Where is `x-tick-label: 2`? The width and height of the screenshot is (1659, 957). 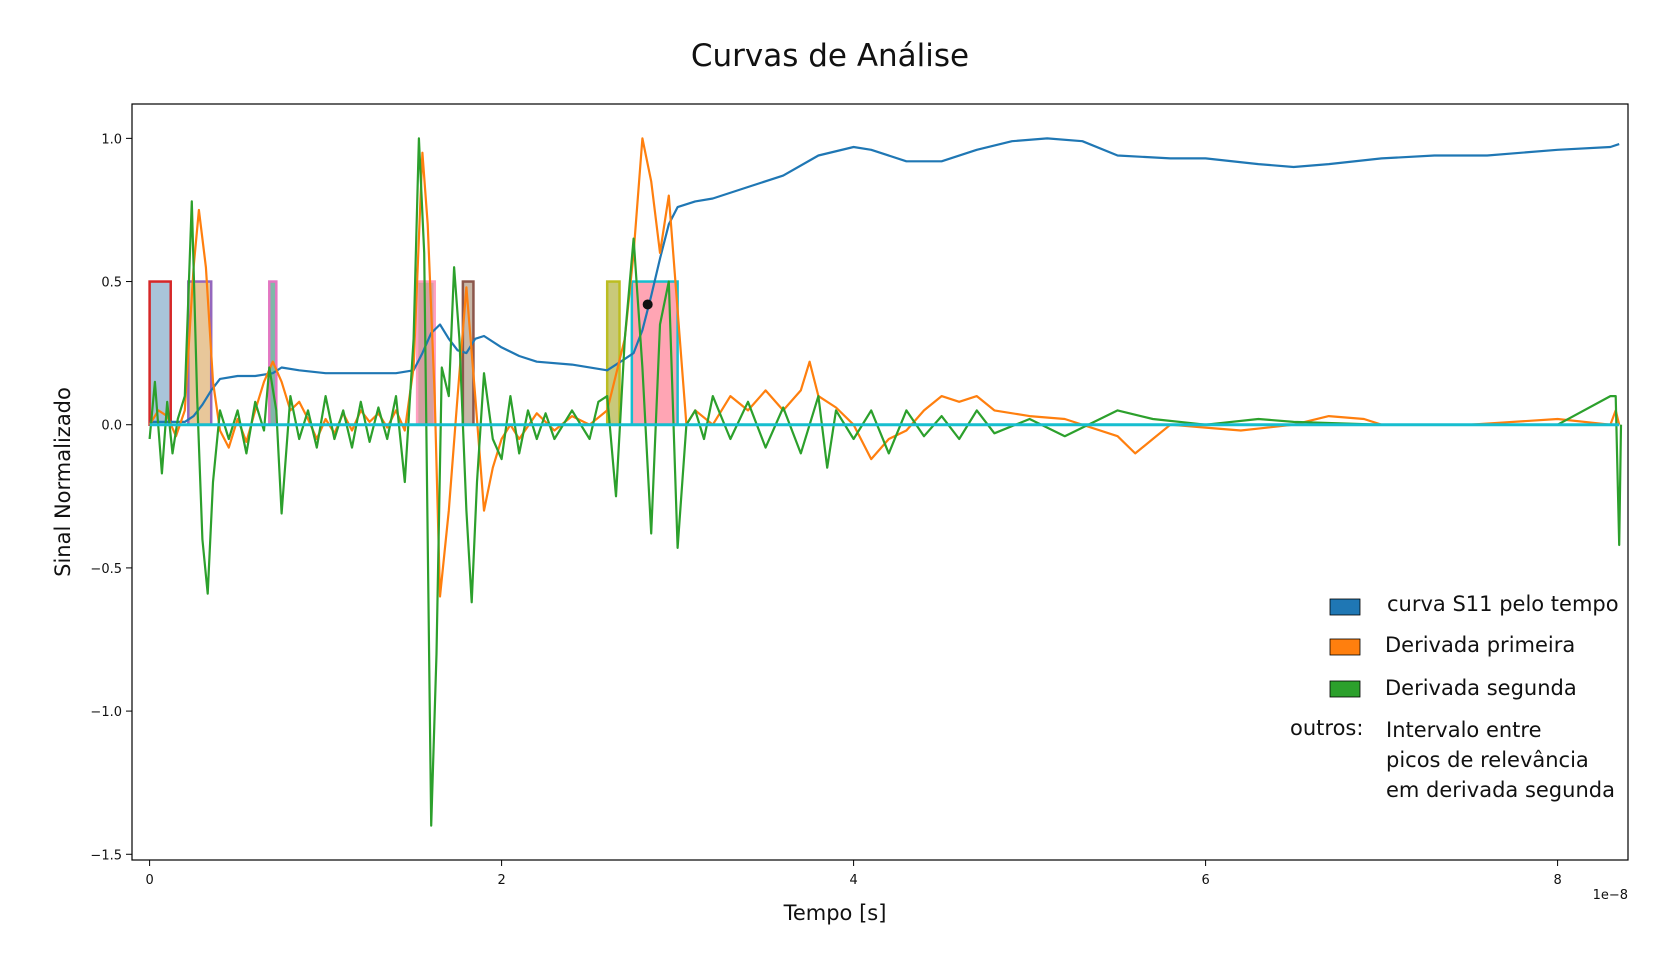 x-tick-label: 2 is located at coordinates (501, 880).